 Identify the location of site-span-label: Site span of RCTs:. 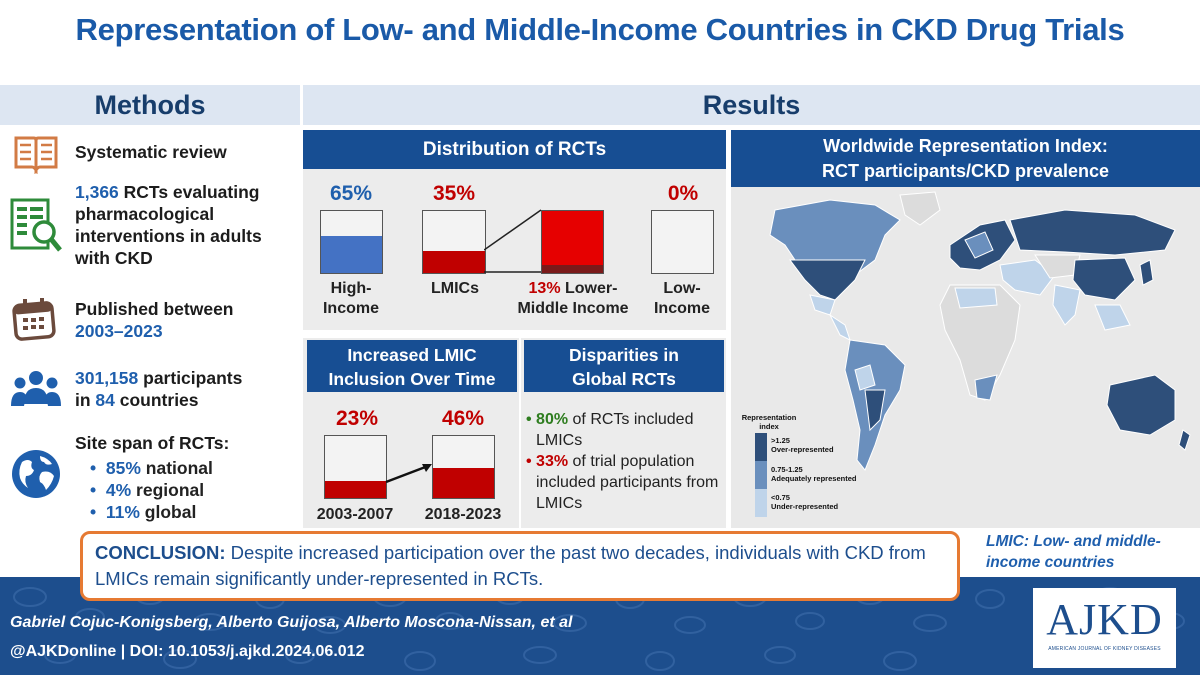
(152, 443).